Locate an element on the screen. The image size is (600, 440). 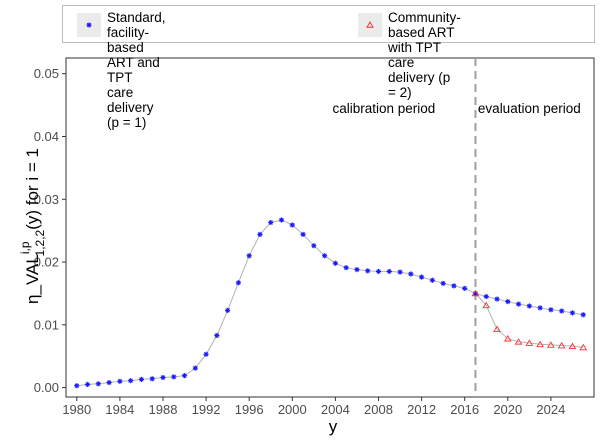
annotation-1: evaluation period is located at coordinates (529, 108).